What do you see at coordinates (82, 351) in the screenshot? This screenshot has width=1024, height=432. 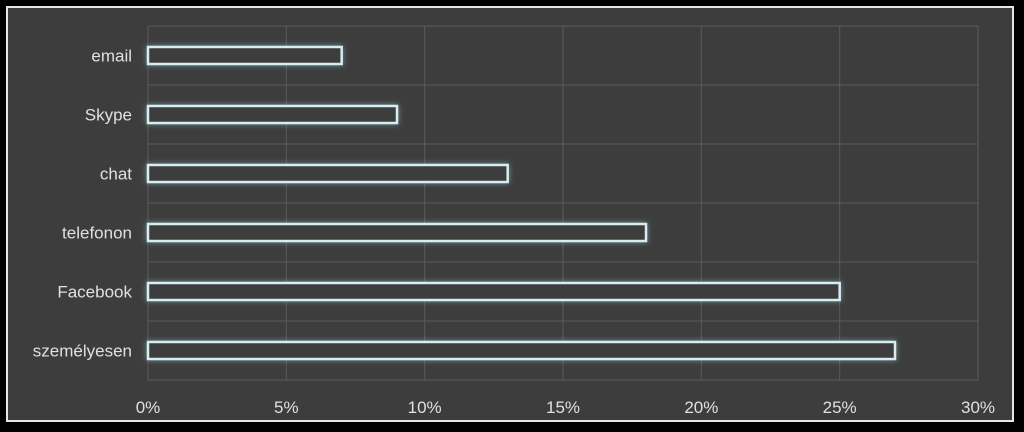 I see `category-label: személyesen` at bounding box center [82, 351].